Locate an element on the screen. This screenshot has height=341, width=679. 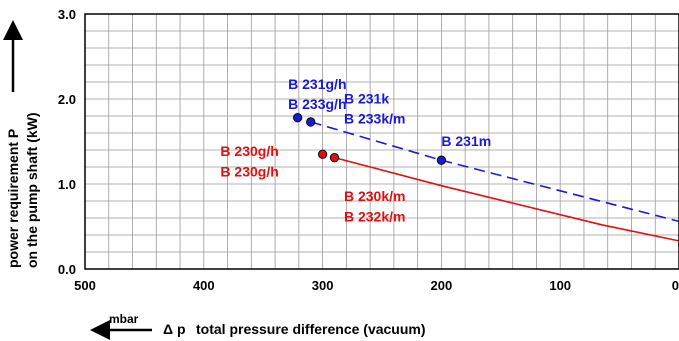
series-annotation-label: B 230k/m is located at coordinates (374, 196).